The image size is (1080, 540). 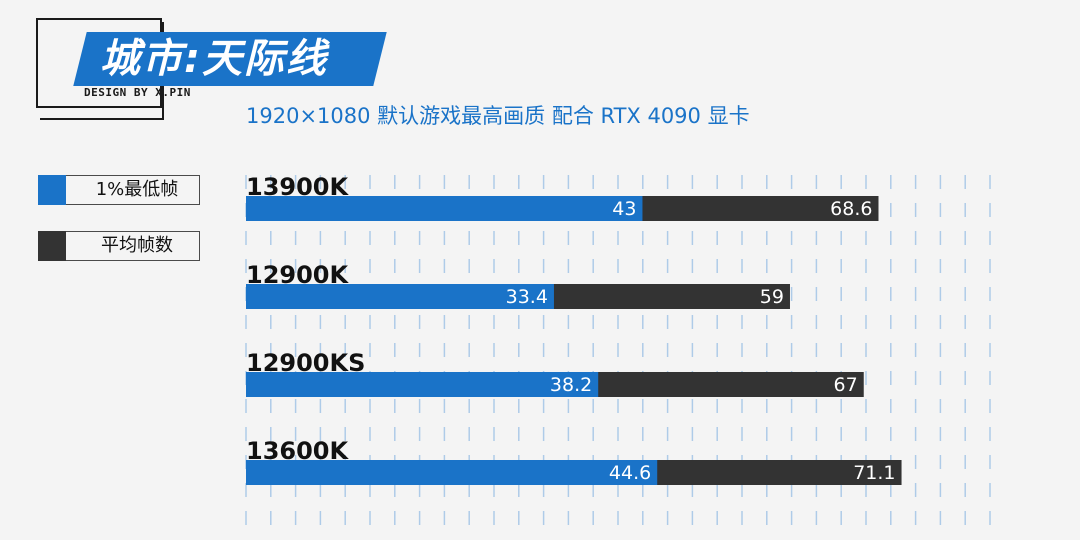 I want to click on data-label-min: 38.2, so click(x=571, y=385).